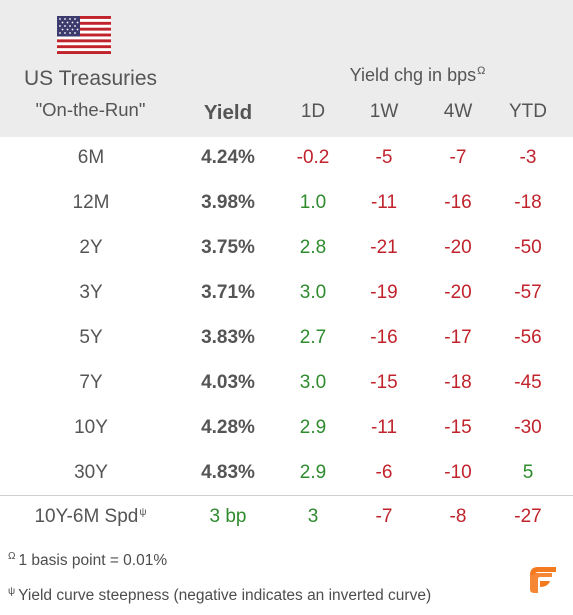 The image size is (573, 615). I want to click on row-1w: -5, so click(384, 157).